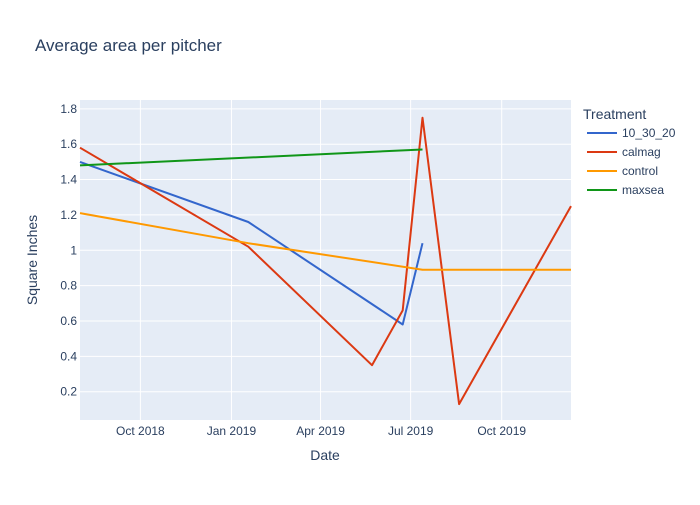 The image size is (700, 505). I want to click on x-axis-ticks: Oct 2018 Jan 2019 Apr 2019 Jul 2019 Oct 2019, so click(321, 431).